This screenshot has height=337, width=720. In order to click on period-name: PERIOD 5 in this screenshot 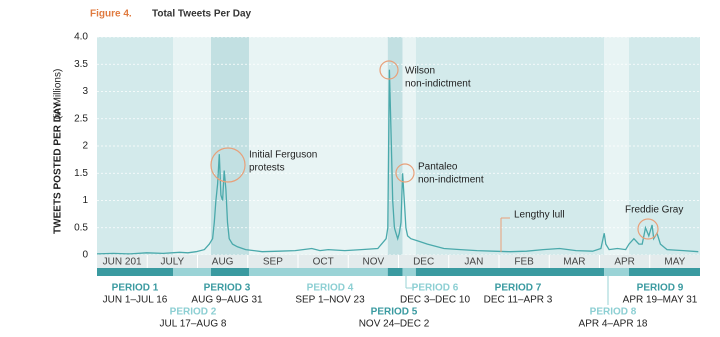, I will do `click(394, 312)`.